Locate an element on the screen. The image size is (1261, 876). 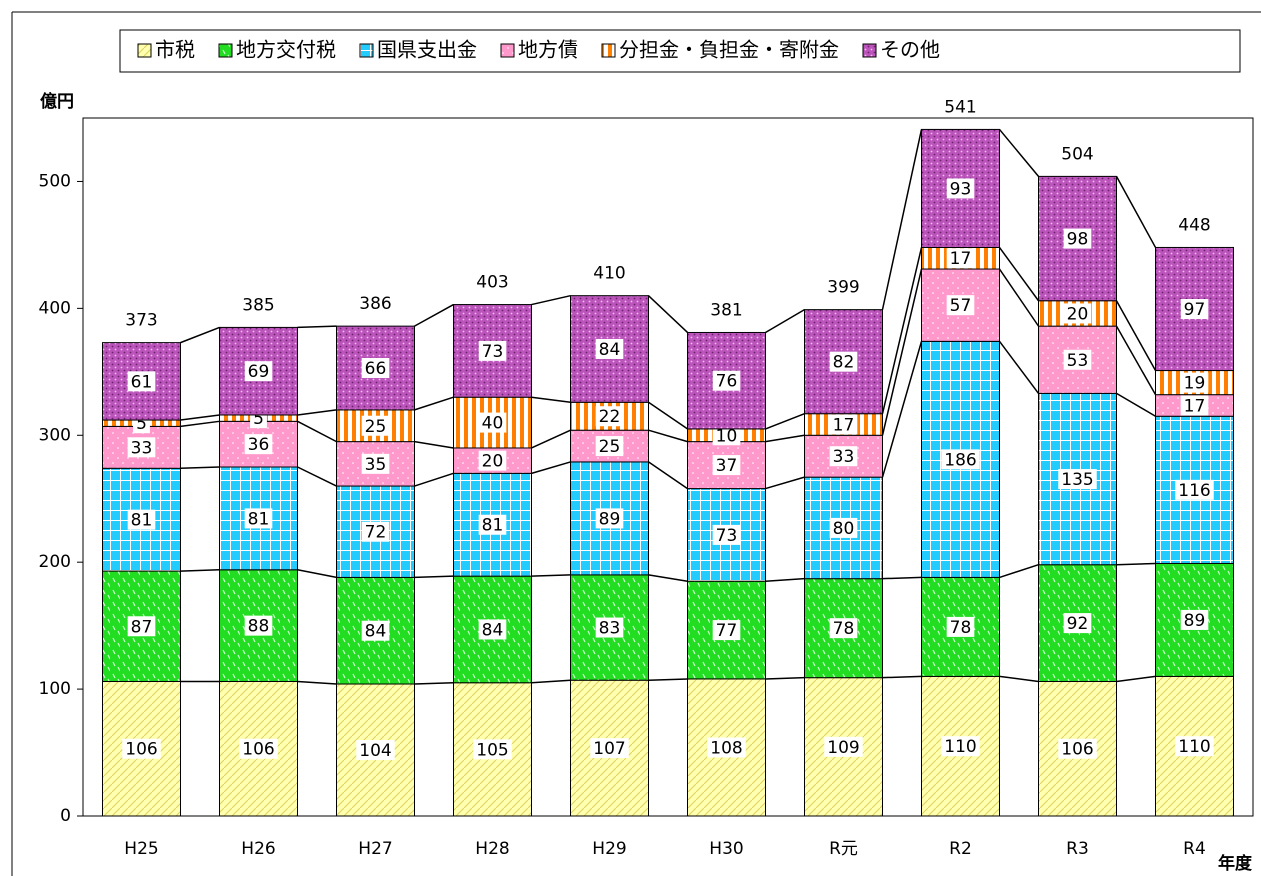
legend-label: その他 is located at coordinates (910, 50).